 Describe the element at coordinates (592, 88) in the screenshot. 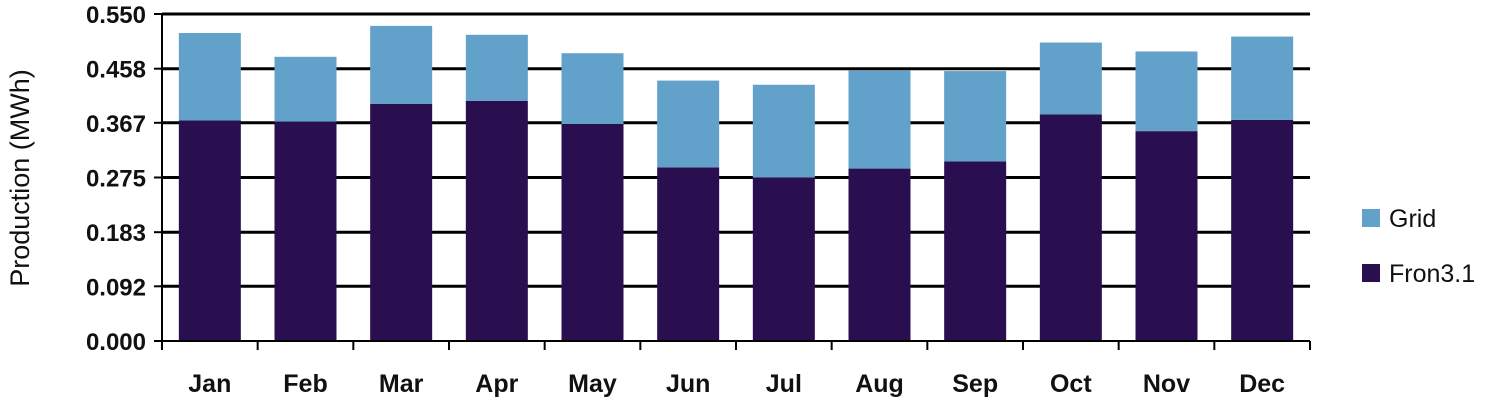

I see `bar-grid-may` at that location.